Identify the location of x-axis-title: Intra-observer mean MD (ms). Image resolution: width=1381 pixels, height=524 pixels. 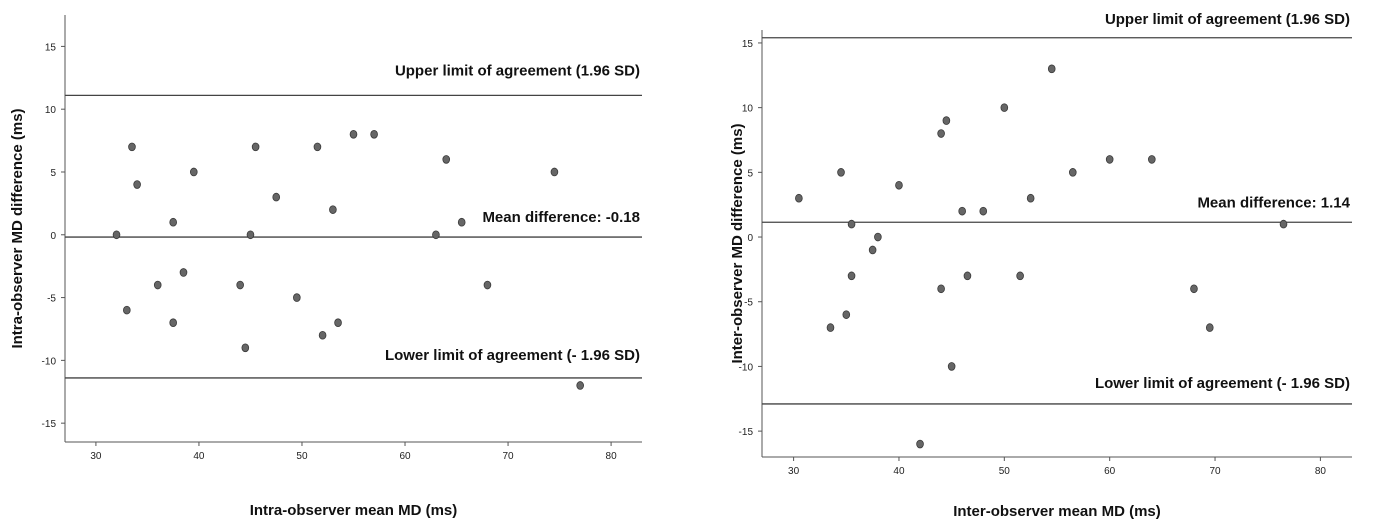
(354, 510).